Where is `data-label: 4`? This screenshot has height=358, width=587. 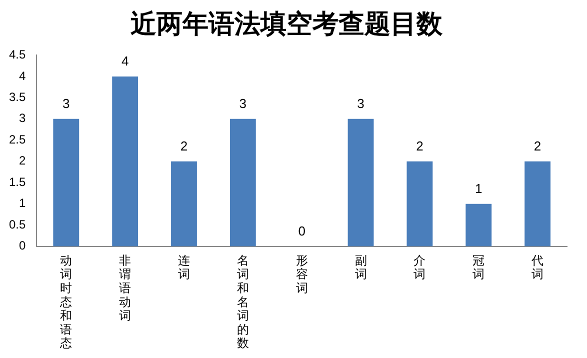 data-label: 4 is located at coordinates (125, 61).